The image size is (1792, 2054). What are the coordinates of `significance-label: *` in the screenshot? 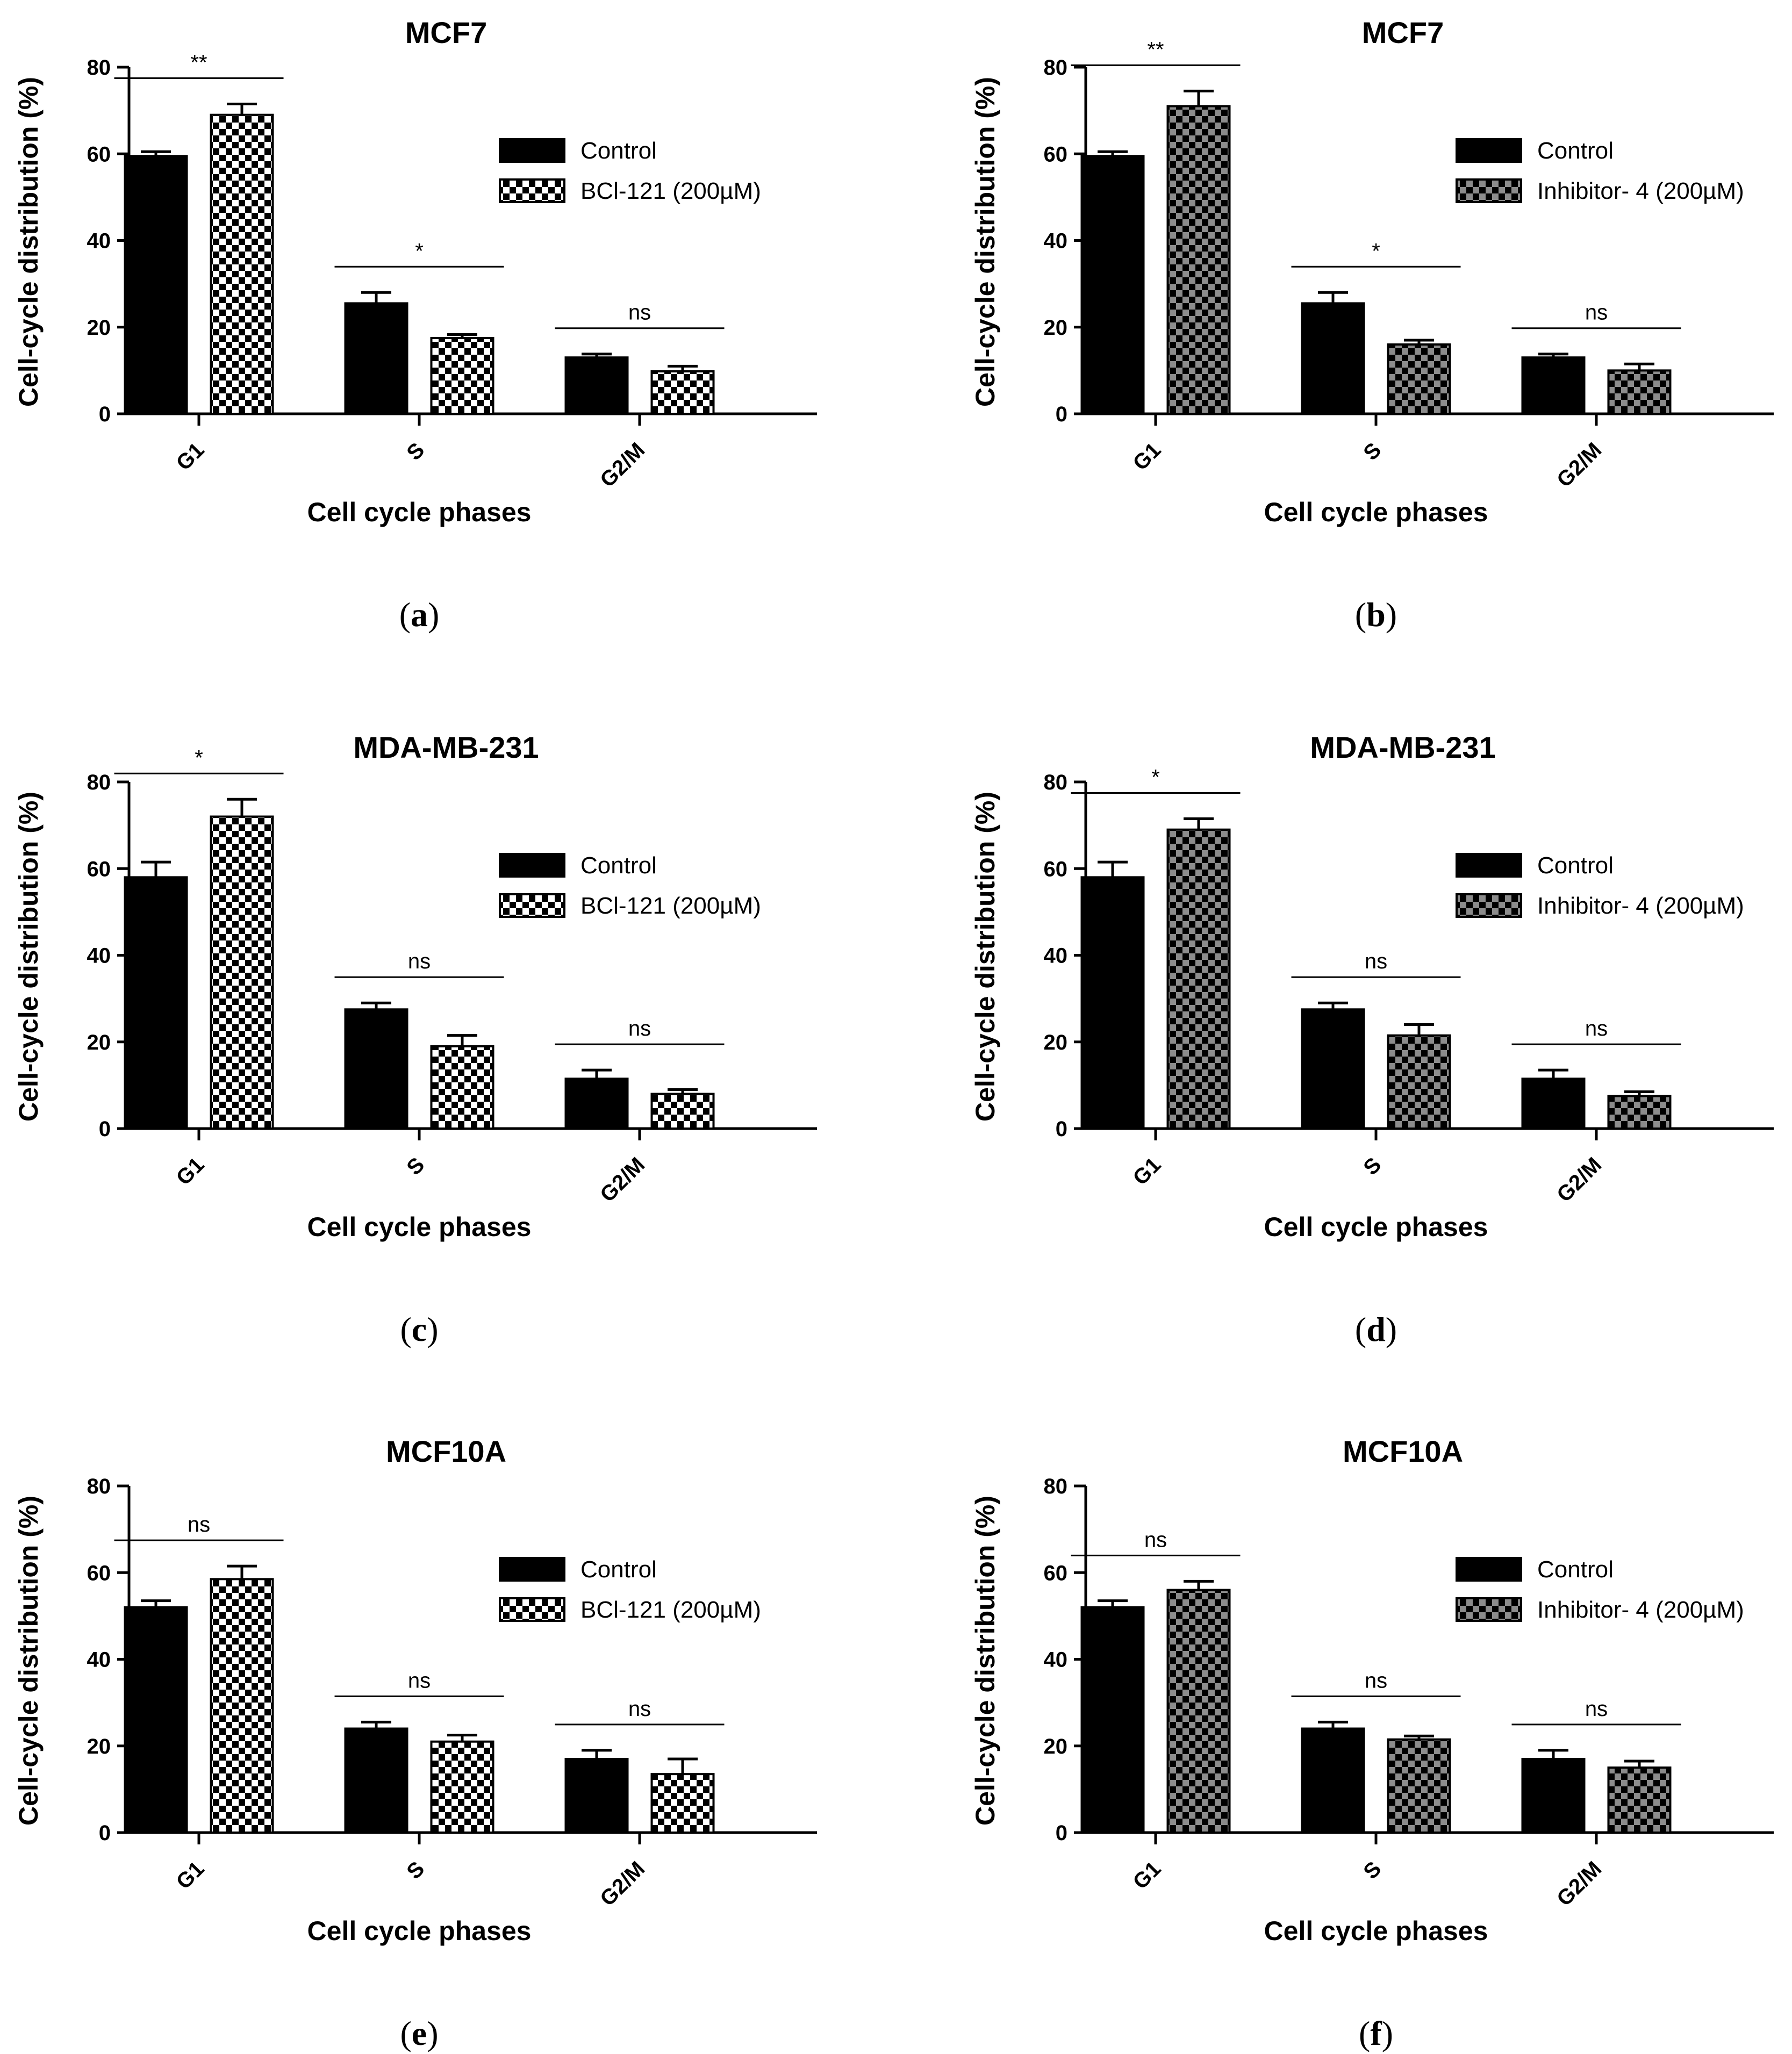 It's located at (419, 251).